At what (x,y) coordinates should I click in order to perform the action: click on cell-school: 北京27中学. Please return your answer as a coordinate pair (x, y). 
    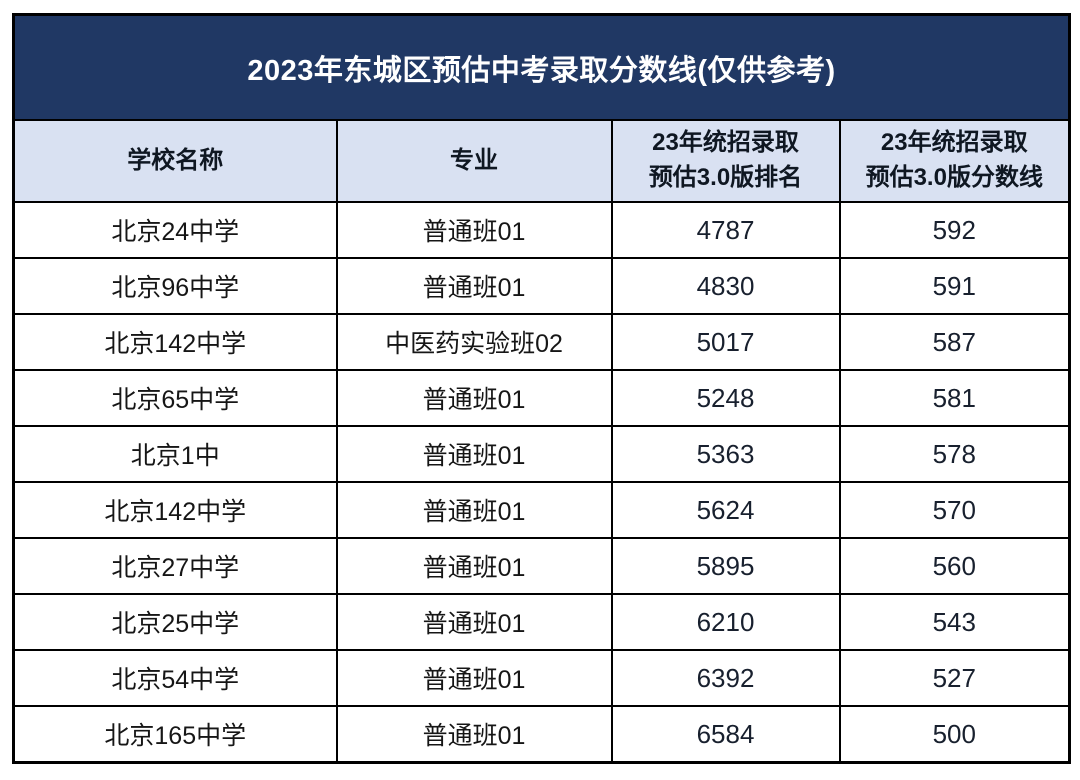
    Looking at the image, I should click on (175, 566).